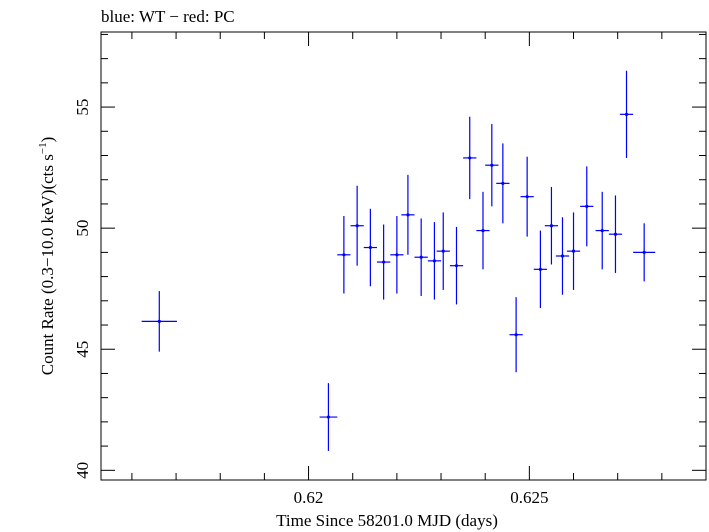 This screenshot has height=532, width=709. I want to click on y-tick-label: 55, so click(82, 107).